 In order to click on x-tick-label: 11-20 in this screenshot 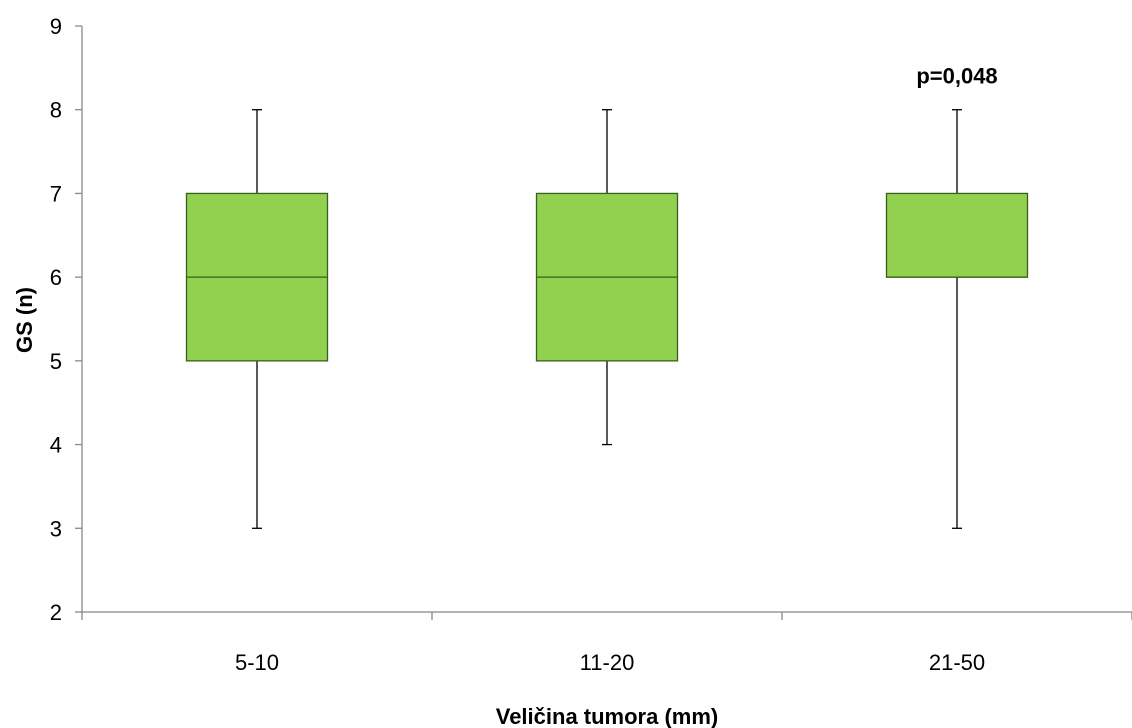, I will do `click(607, 662)`.